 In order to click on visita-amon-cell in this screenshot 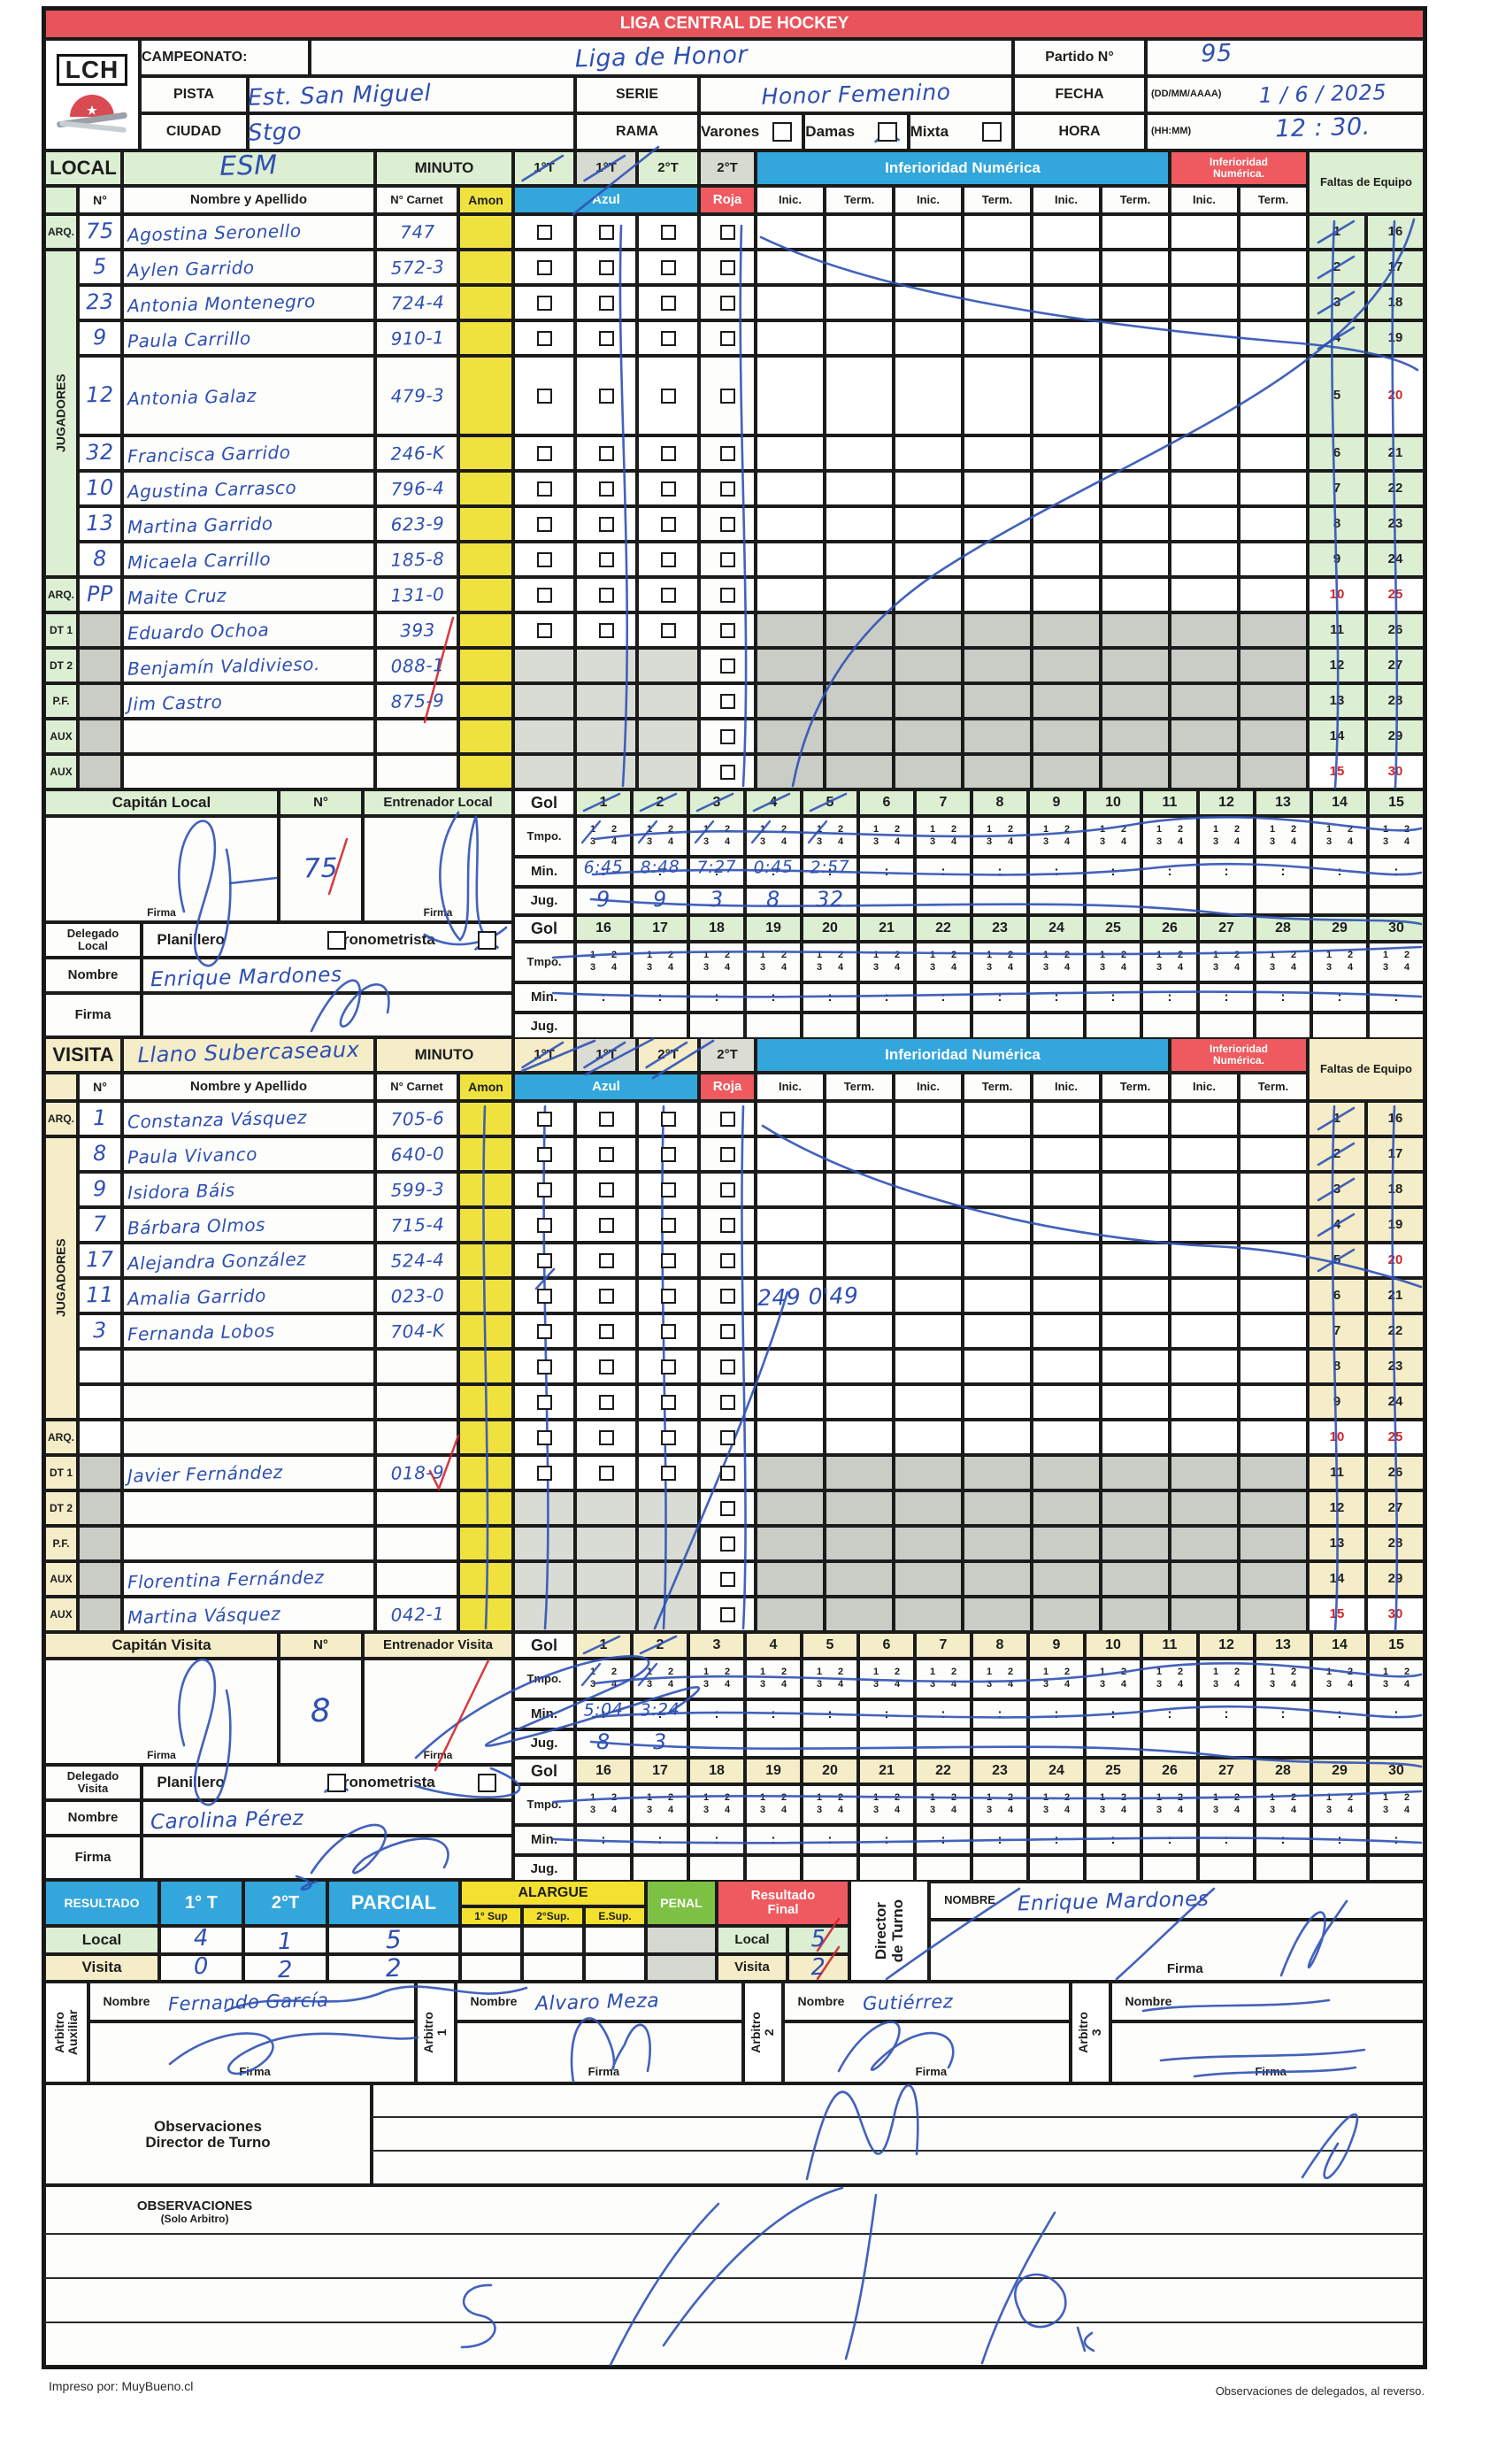, I will do `click(486, 1579)`.